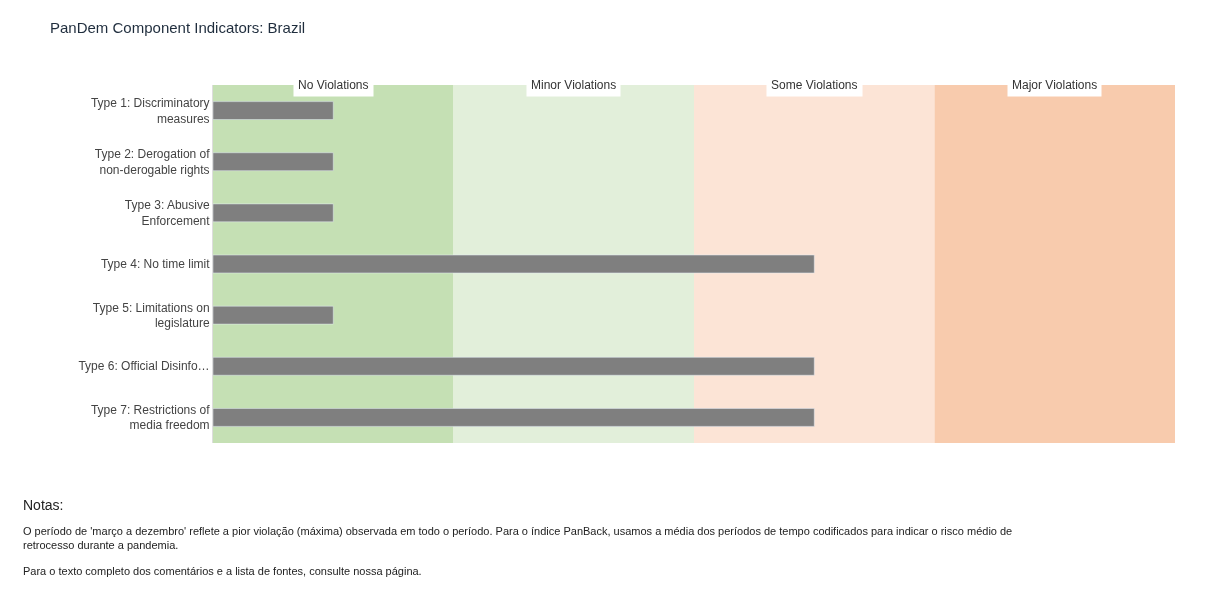  What do you see at coordinates (518, 538) in the screenshot?
I see `text: O período de 'março a dezembro' reflete a pior violação (máxima) observada em todo o período. Para o índice PanBack, usamos a média dos períodos de tempo codificados para indicar o risco médio de retrocesso durante a pandemia.` at bounding box center [518, 538].